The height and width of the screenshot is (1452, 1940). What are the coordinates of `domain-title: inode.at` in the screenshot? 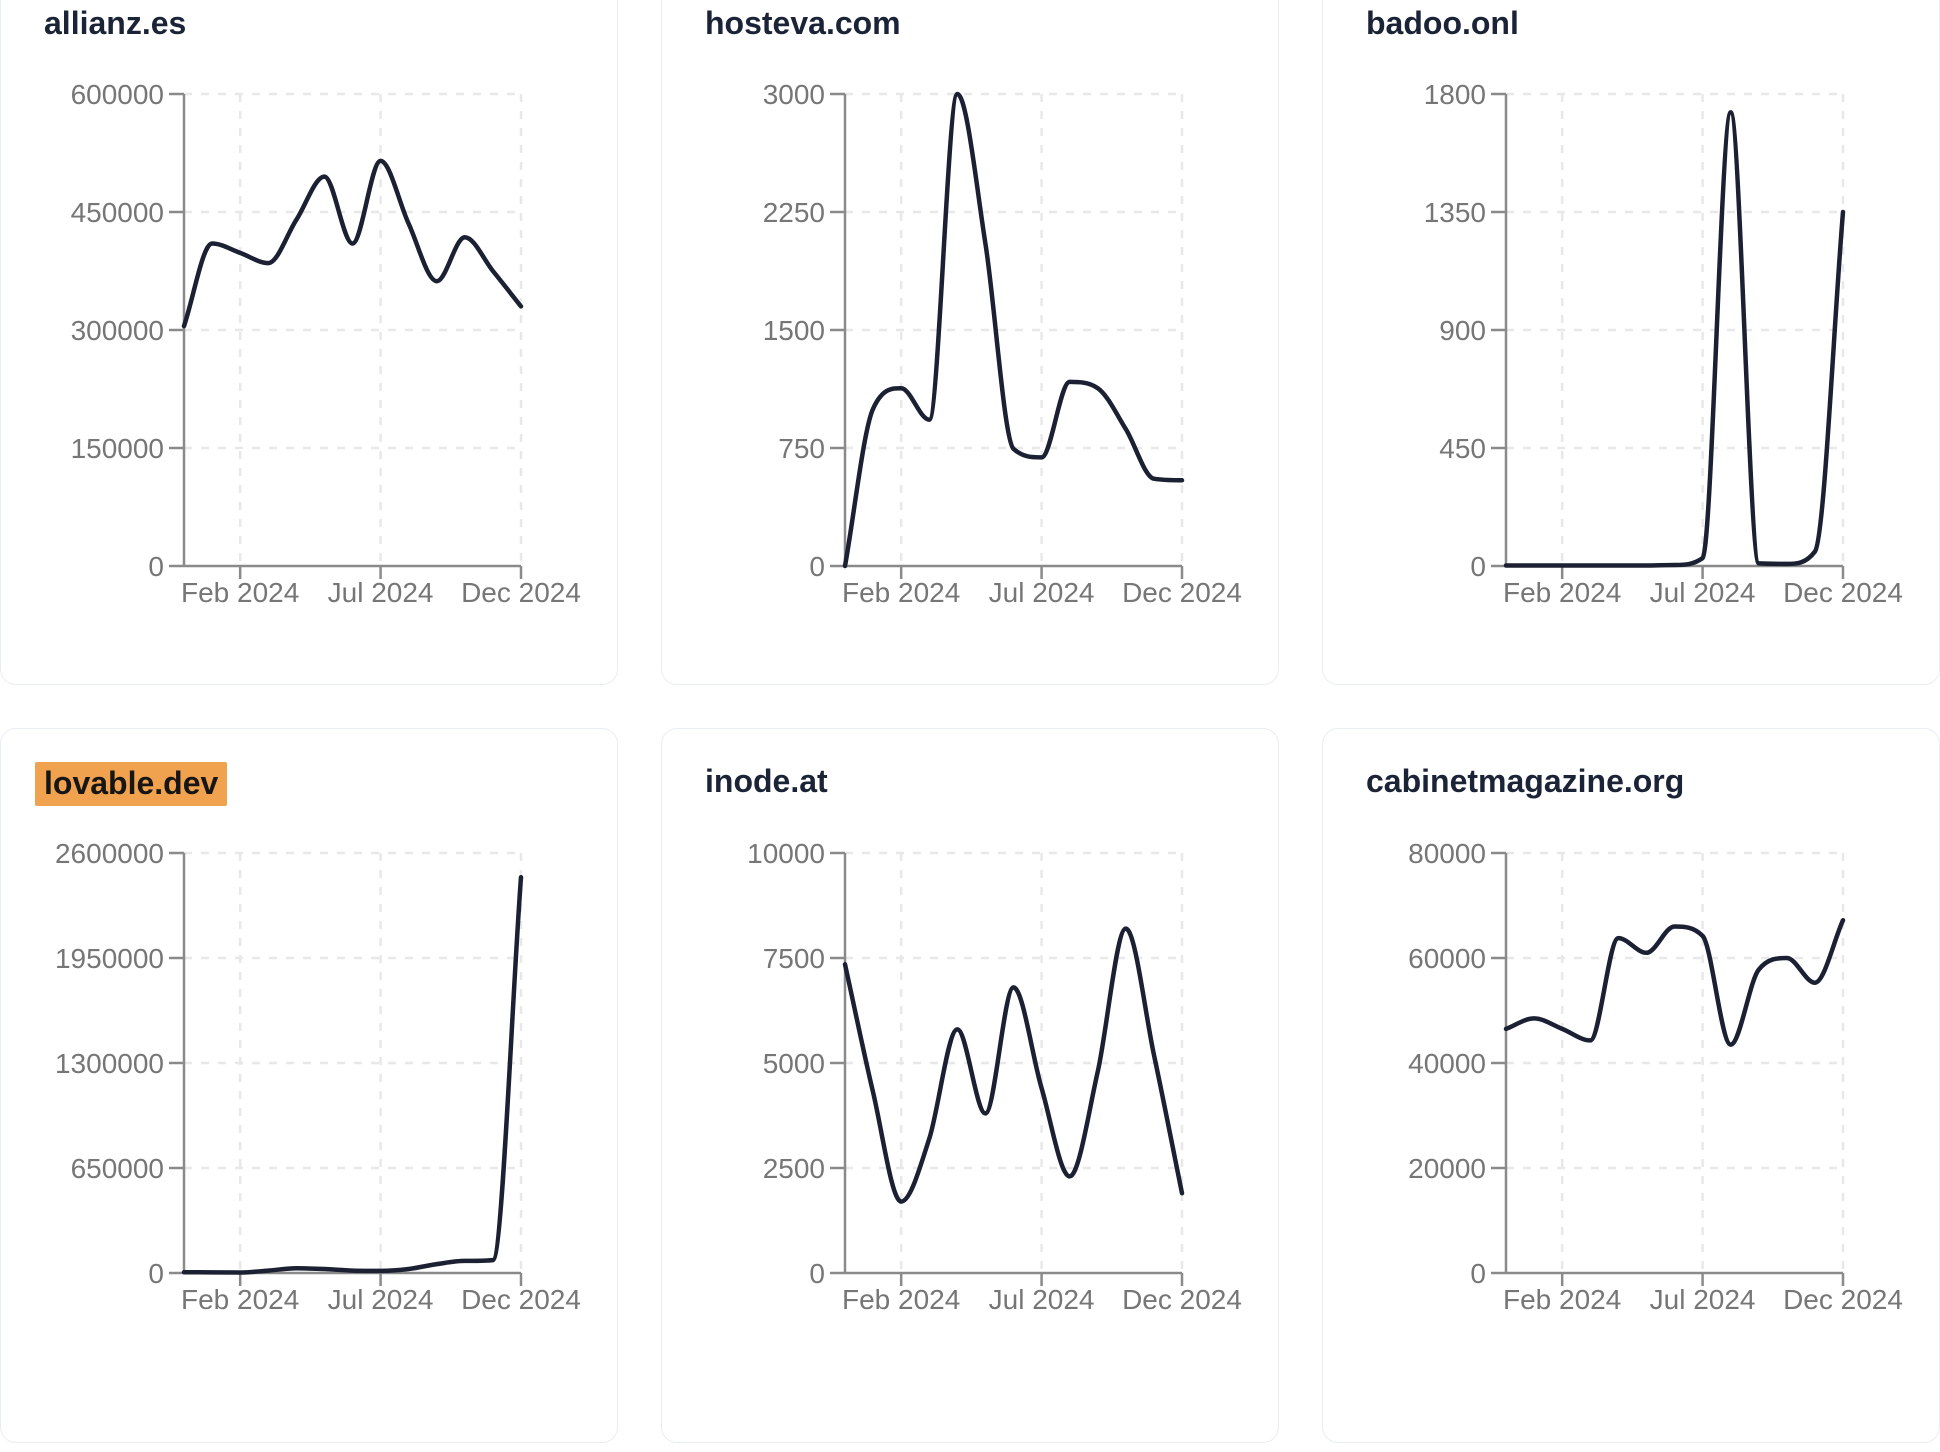 It's located at (766, 781).